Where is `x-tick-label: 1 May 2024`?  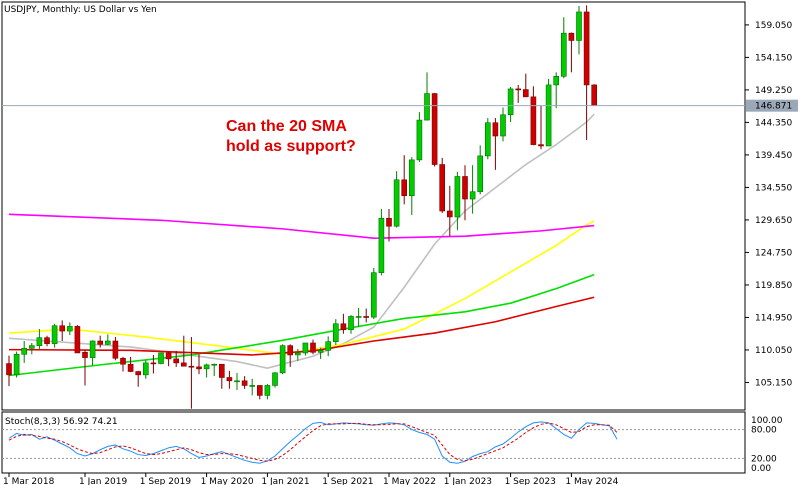 x-tick-label: 1 May 2024 is located at coordinates (591, 481).